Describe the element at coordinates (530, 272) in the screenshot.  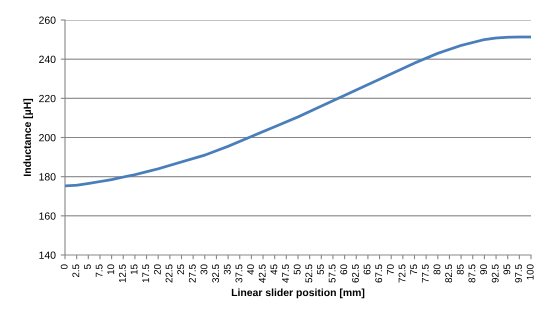
I see `x-tick-label: 100` at that location.